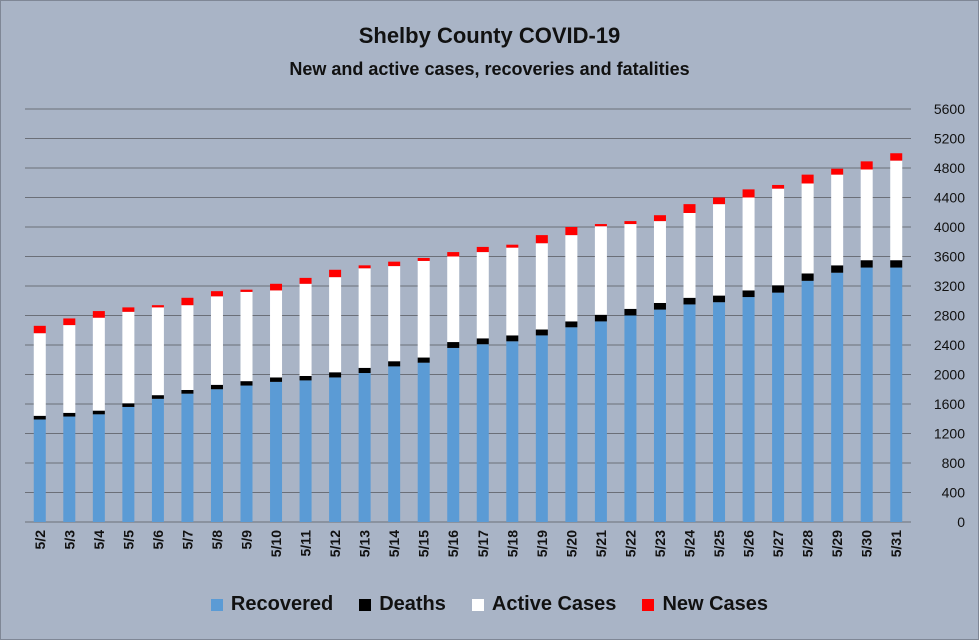 The height and width of the screenshot is (640, 979). I want to click on x-tick-label: 5/15, so click(424, 543).